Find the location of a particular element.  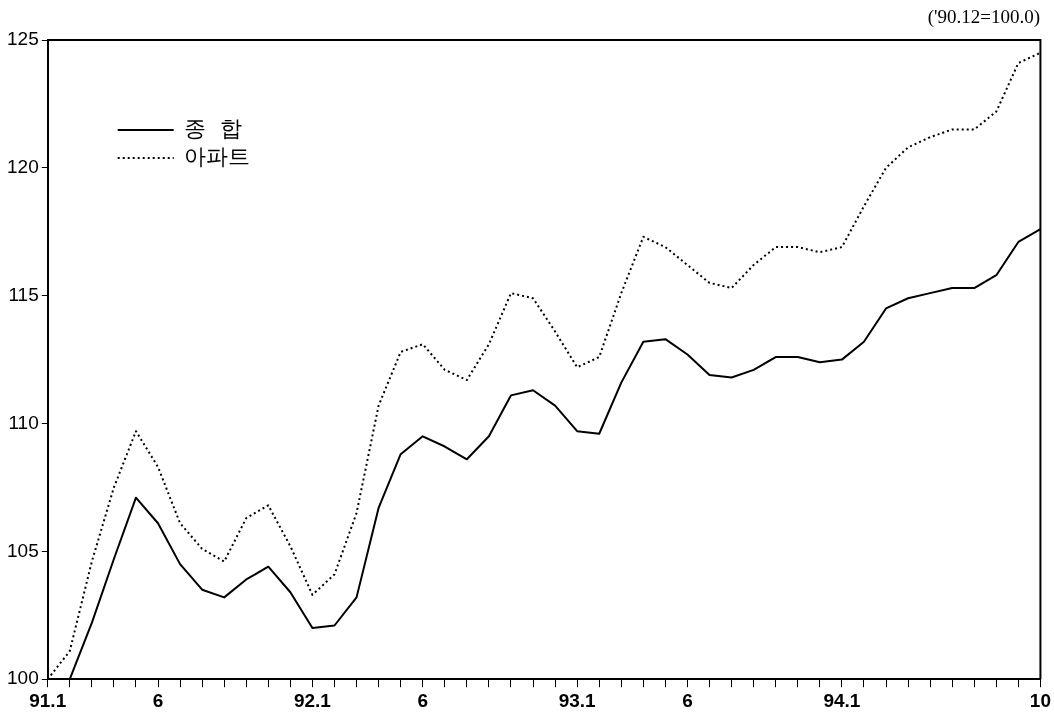

y-tick-label: 115 is located at coordinates (23, 294).